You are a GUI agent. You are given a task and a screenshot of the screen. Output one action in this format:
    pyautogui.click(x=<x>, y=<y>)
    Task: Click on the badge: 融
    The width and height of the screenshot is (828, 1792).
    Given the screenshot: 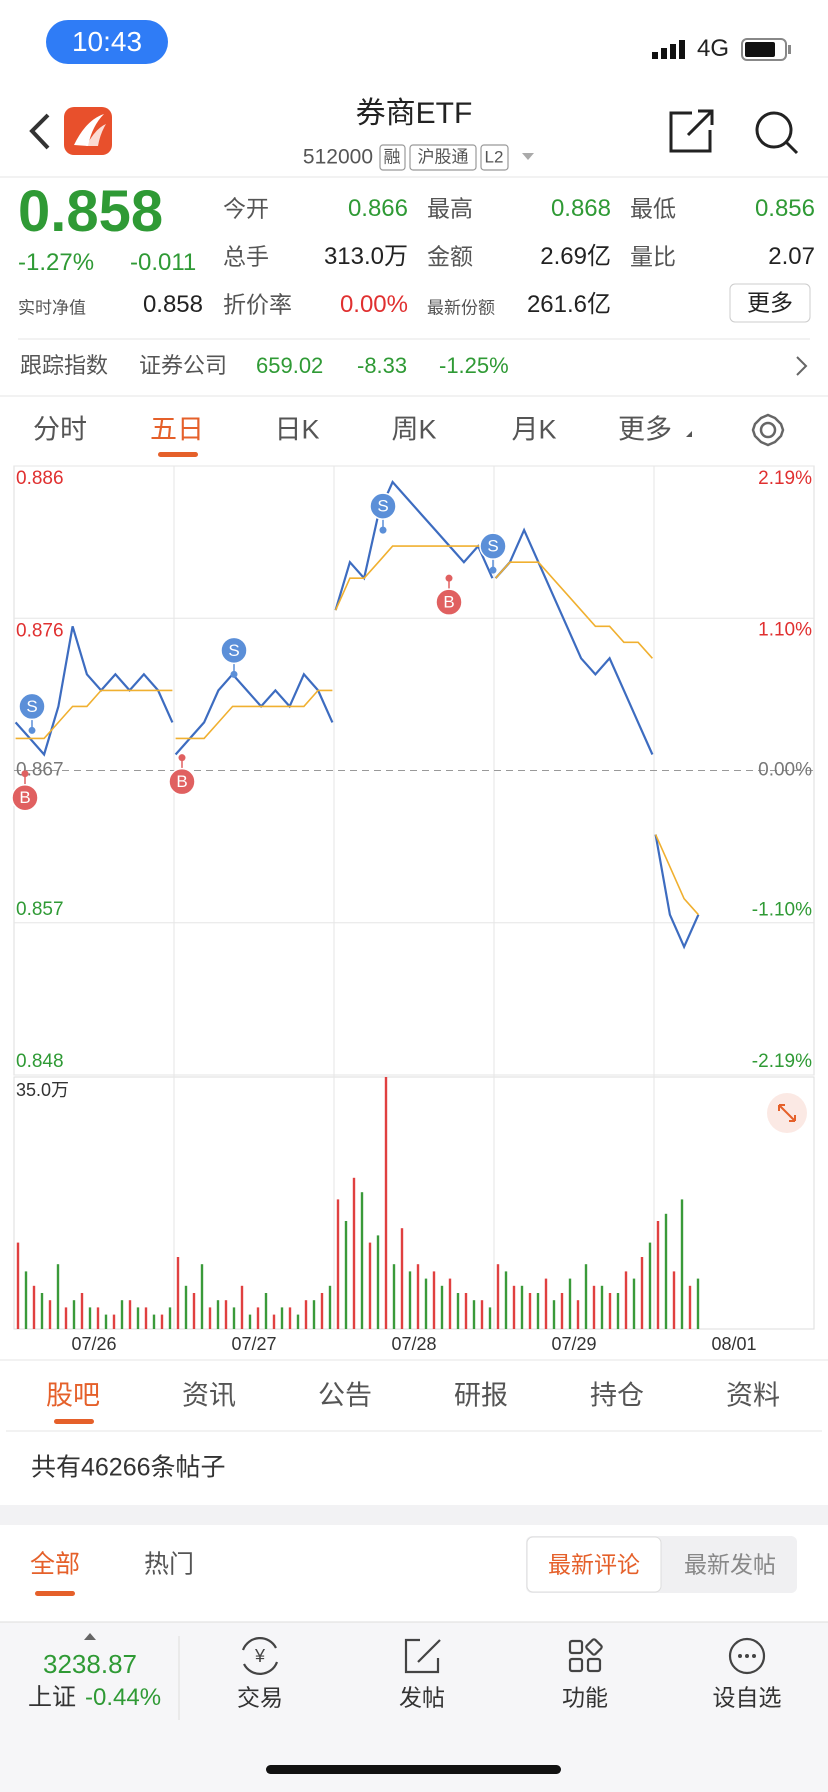 What is the action you would take?
    pyautogui.click(x=392, y=157)
    